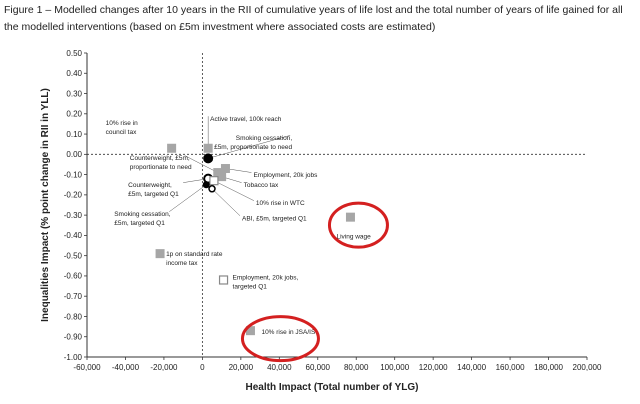 This screenshot has width=640, height=404. I want to click on data-label-9: Smoking cessation,, so click(142, 214).